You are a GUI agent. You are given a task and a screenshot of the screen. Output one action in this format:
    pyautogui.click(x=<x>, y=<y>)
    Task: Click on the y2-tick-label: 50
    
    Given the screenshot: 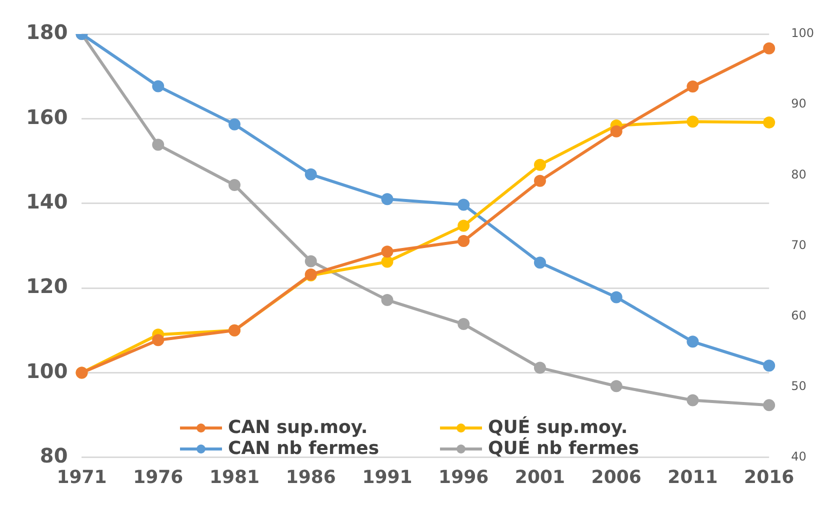 What is the action you would take?
    pyautogui.click(x=798, y=385)
    